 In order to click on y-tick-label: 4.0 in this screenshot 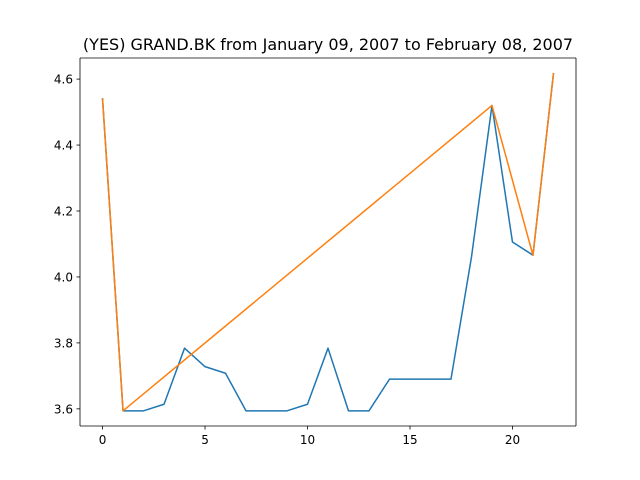, I will do `click(63, 277)`.